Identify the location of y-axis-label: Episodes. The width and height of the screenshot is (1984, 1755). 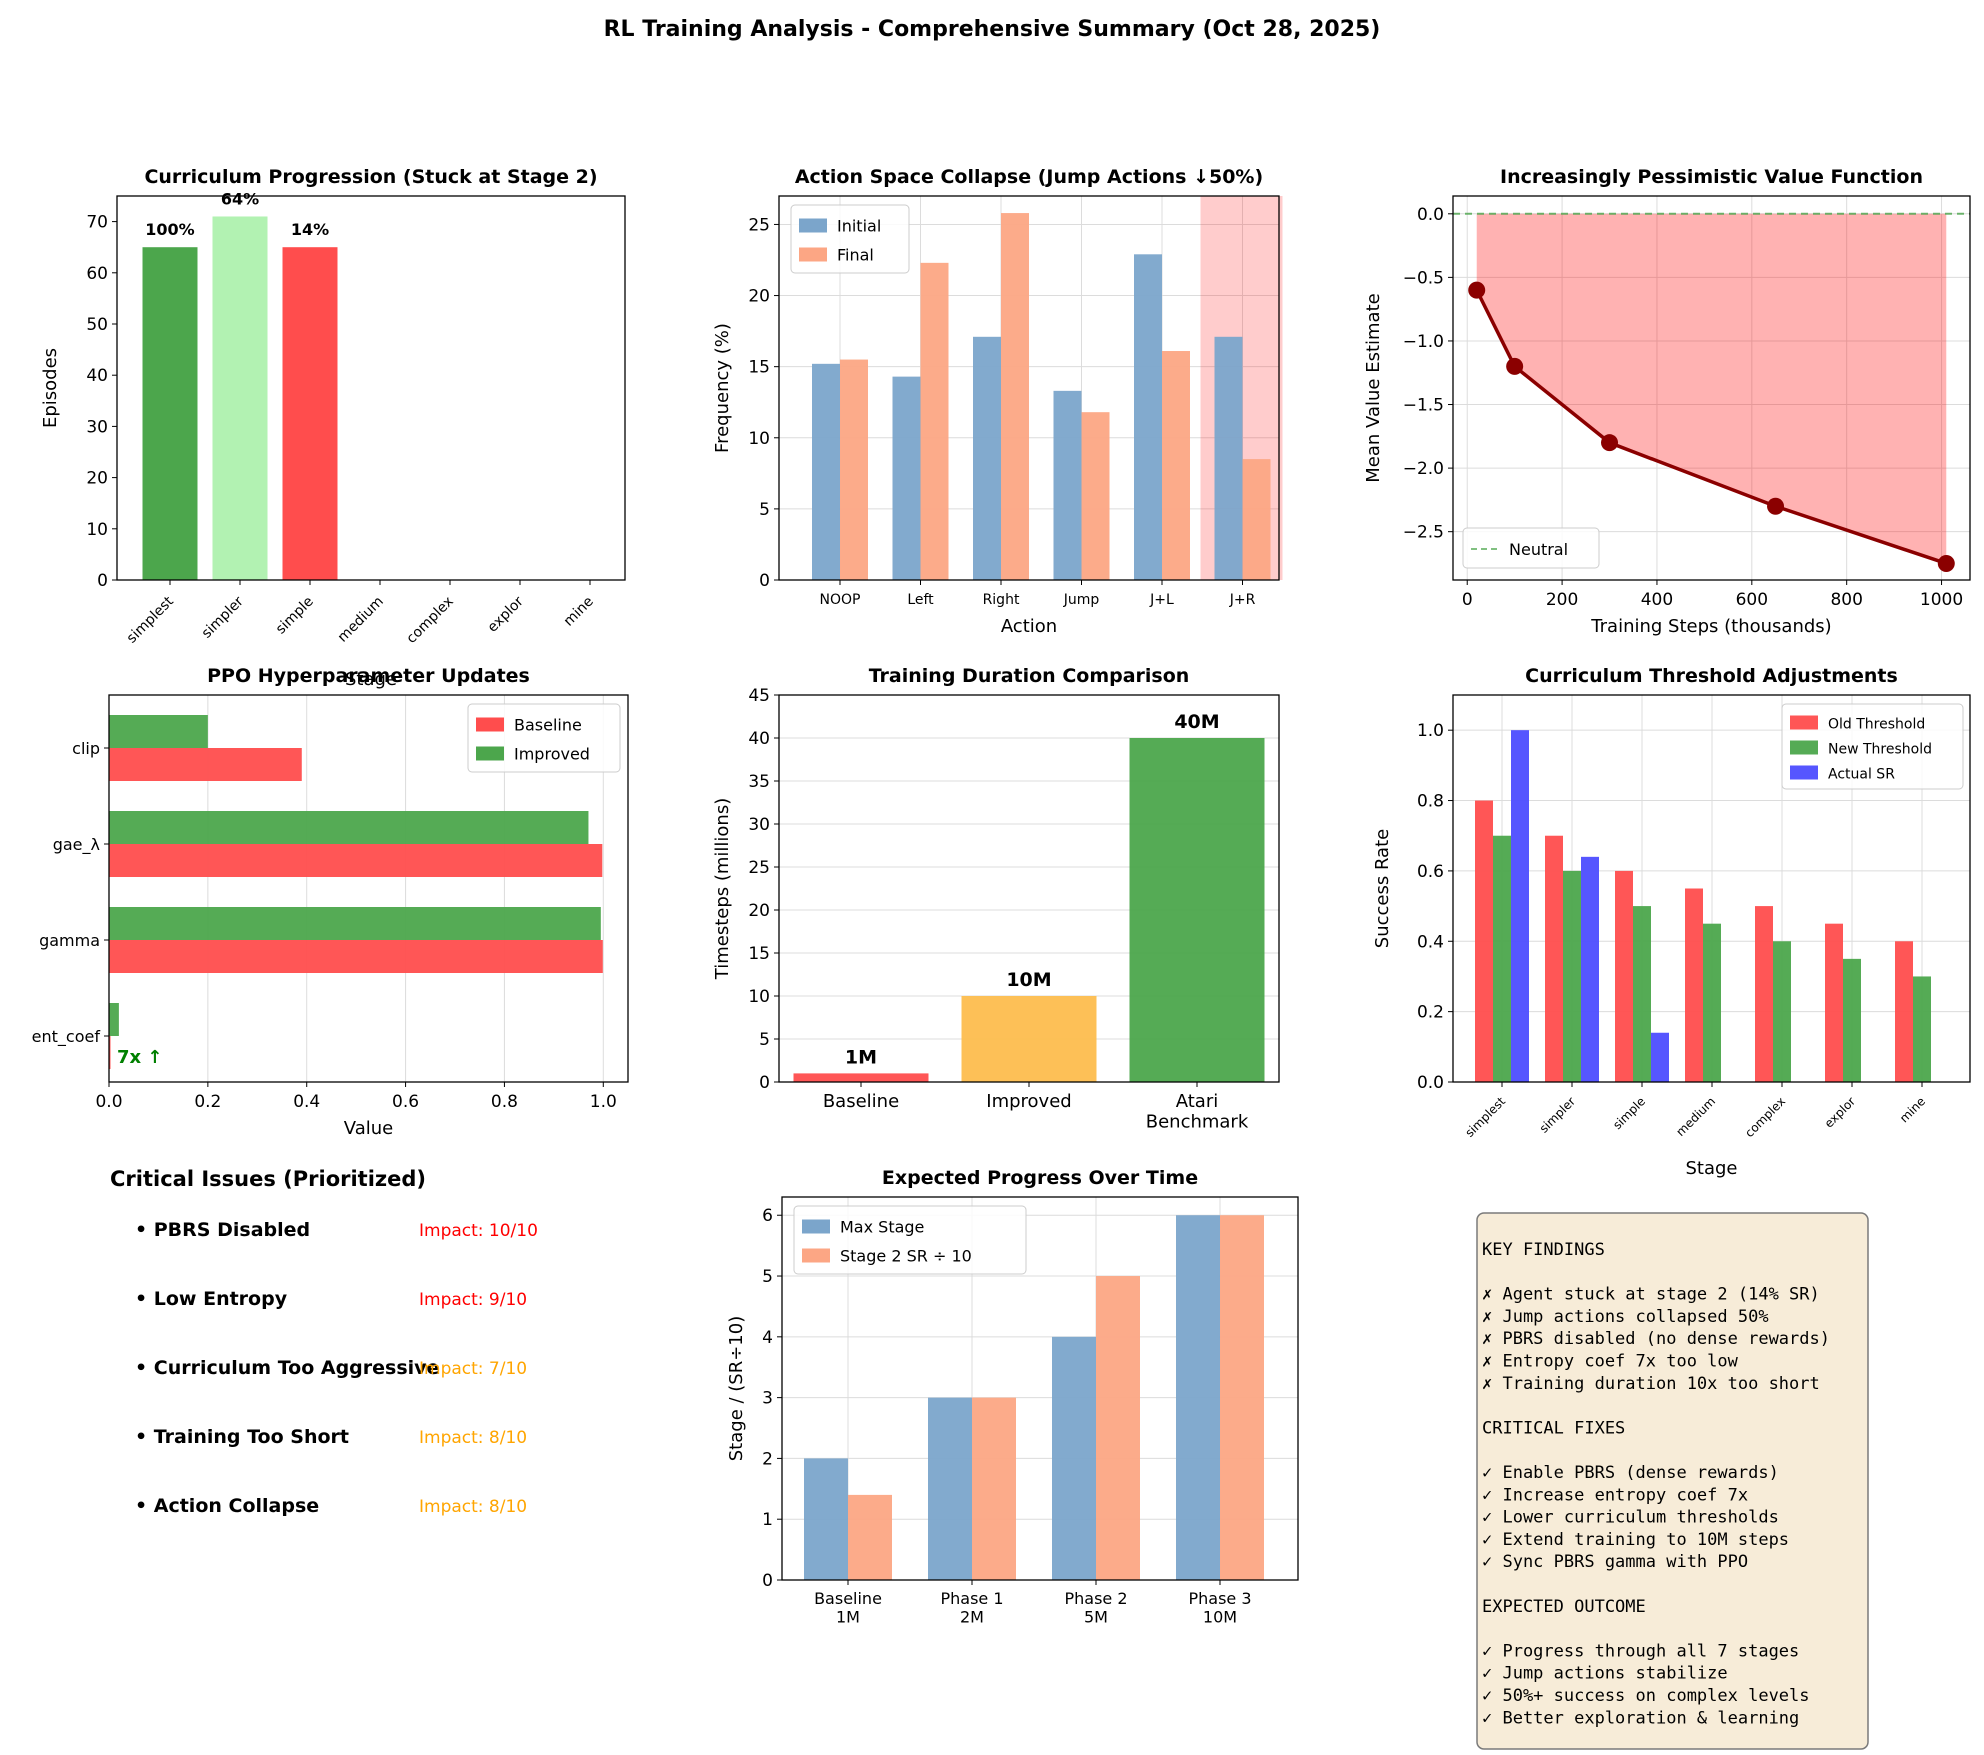
(50, 388).